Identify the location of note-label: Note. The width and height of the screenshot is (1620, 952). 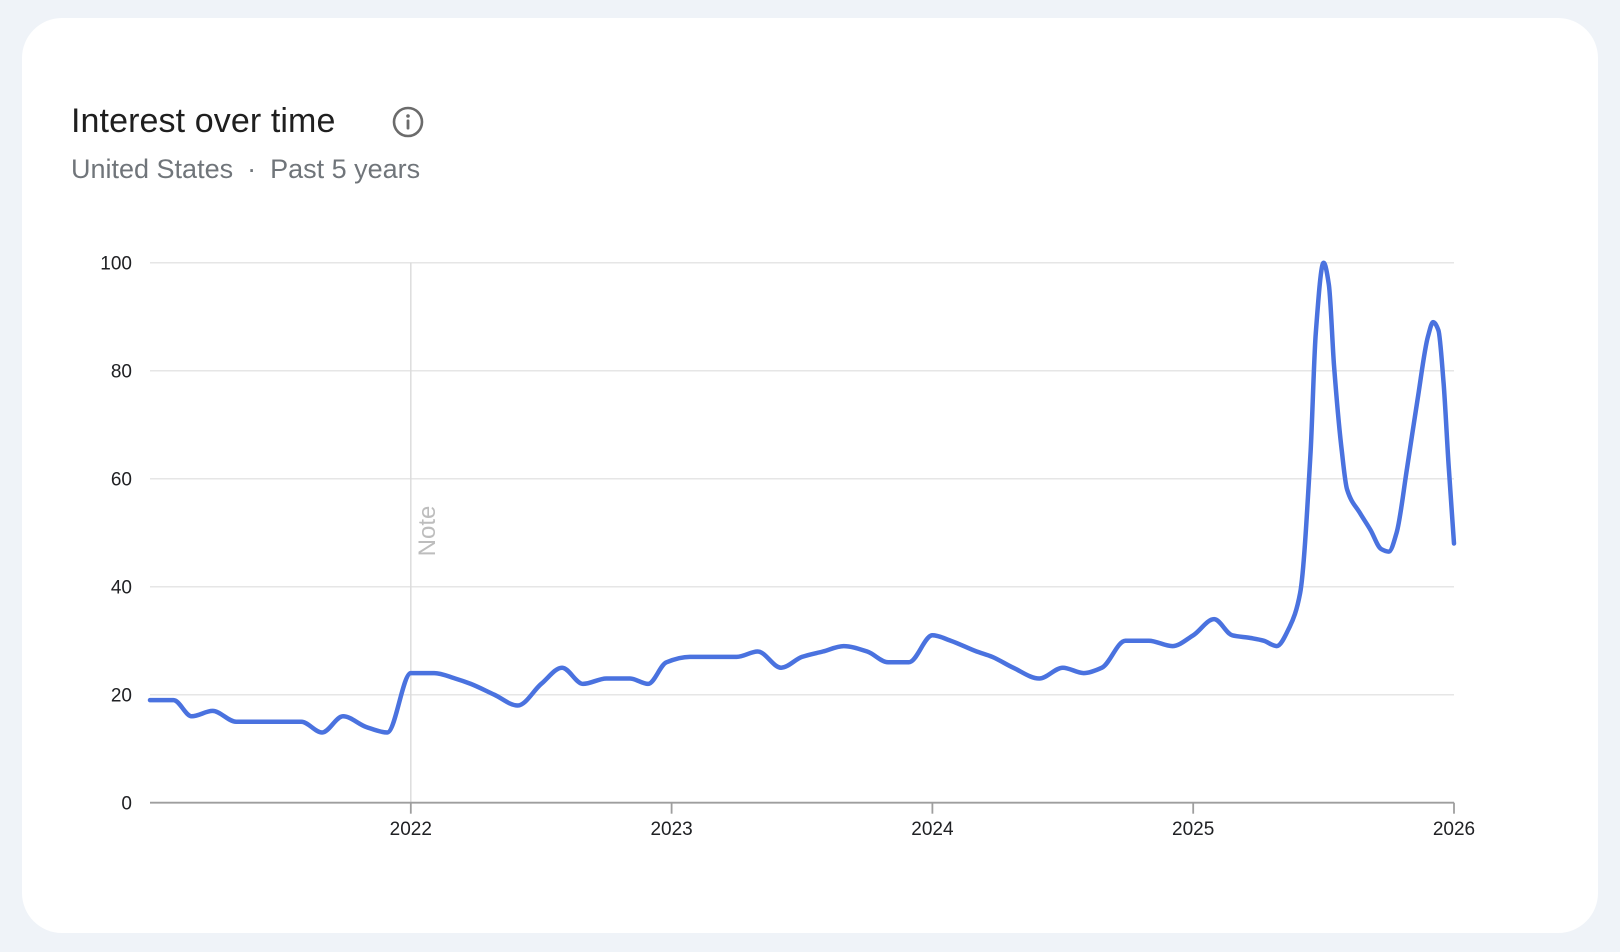
(427, 531).